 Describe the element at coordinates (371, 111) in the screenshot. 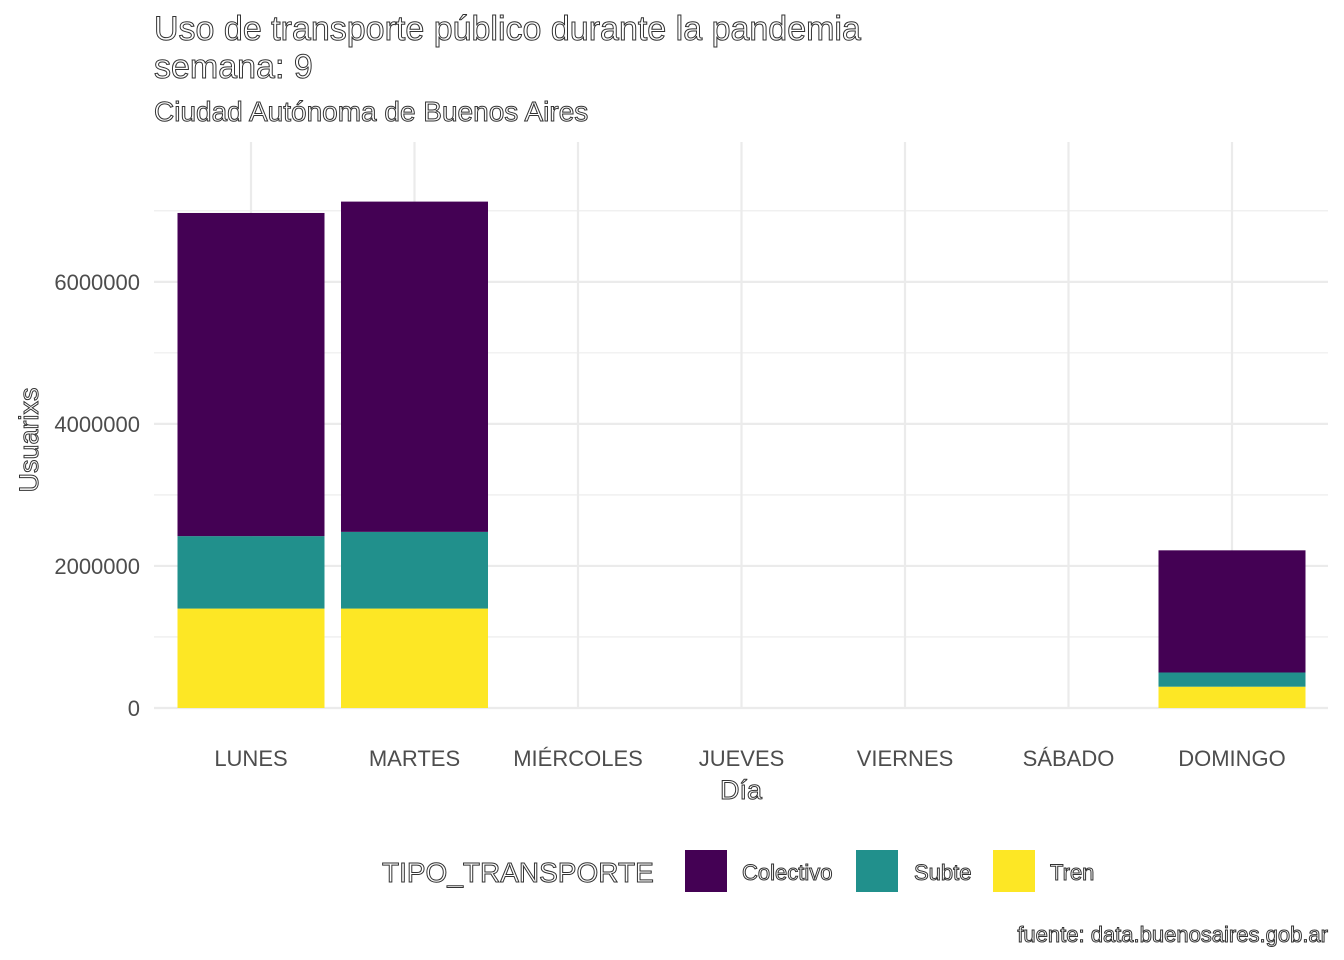

I see `chart-subtitle: Ciudad Autónoma de Buenos Aires` at that location.